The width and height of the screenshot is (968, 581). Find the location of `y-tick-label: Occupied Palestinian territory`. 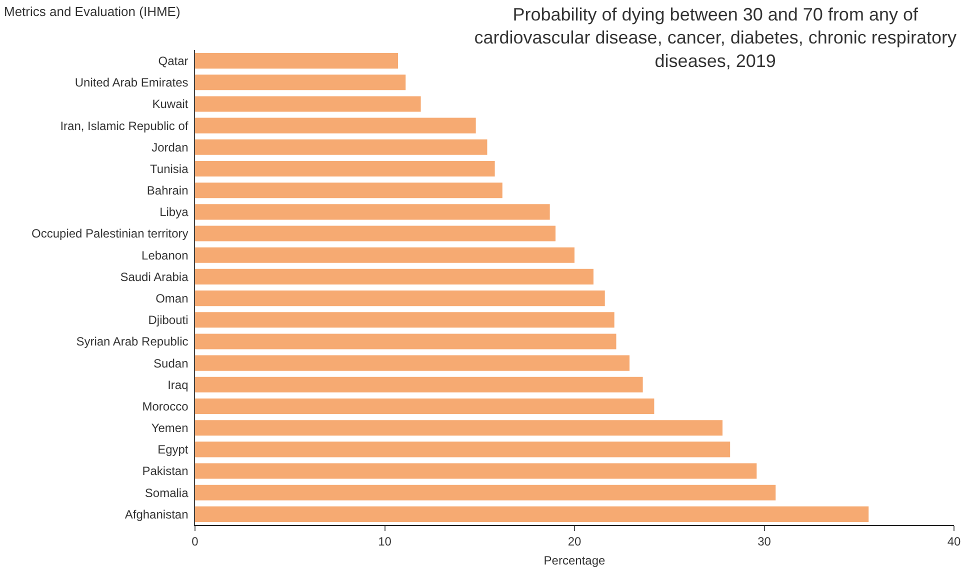

y-tick-label: Occupied Palestinian territory is located at coordinates (112, 233).